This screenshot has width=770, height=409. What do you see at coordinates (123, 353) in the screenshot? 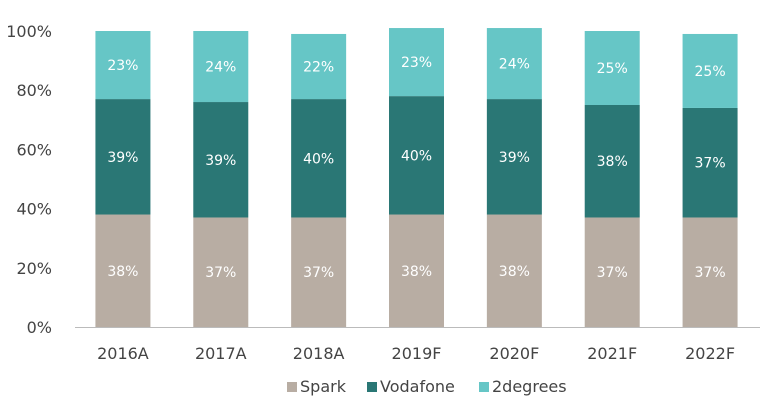
I see `x-tick-label: 2016A` at bounding box center [123, 353].